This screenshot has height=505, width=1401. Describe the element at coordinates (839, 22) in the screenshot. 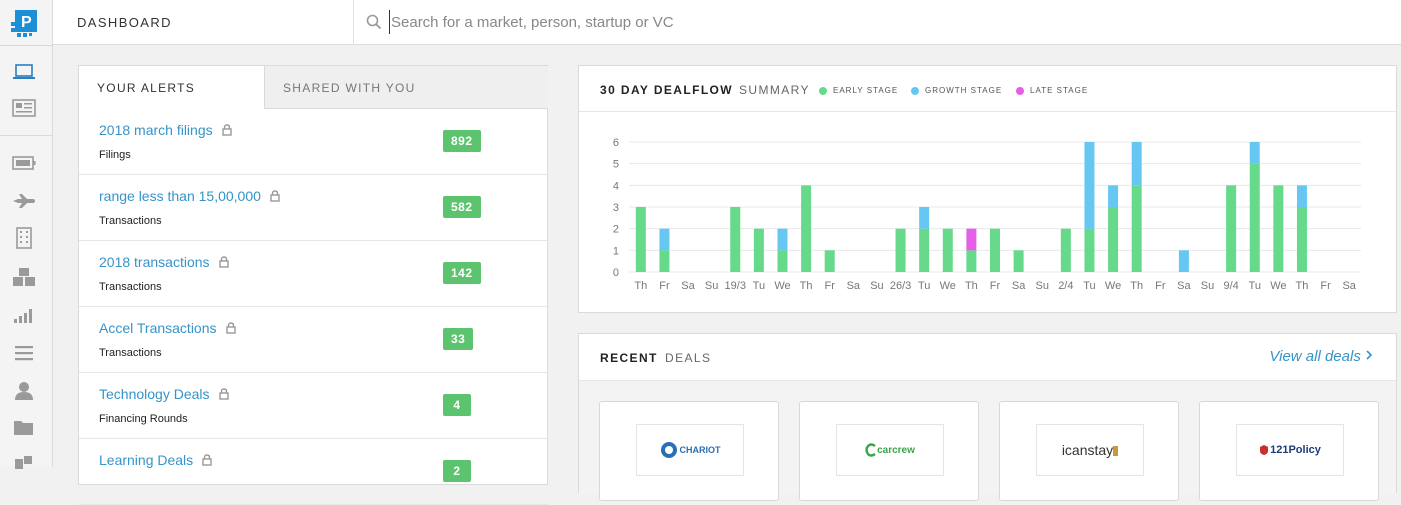

I see `search-input` at that location.